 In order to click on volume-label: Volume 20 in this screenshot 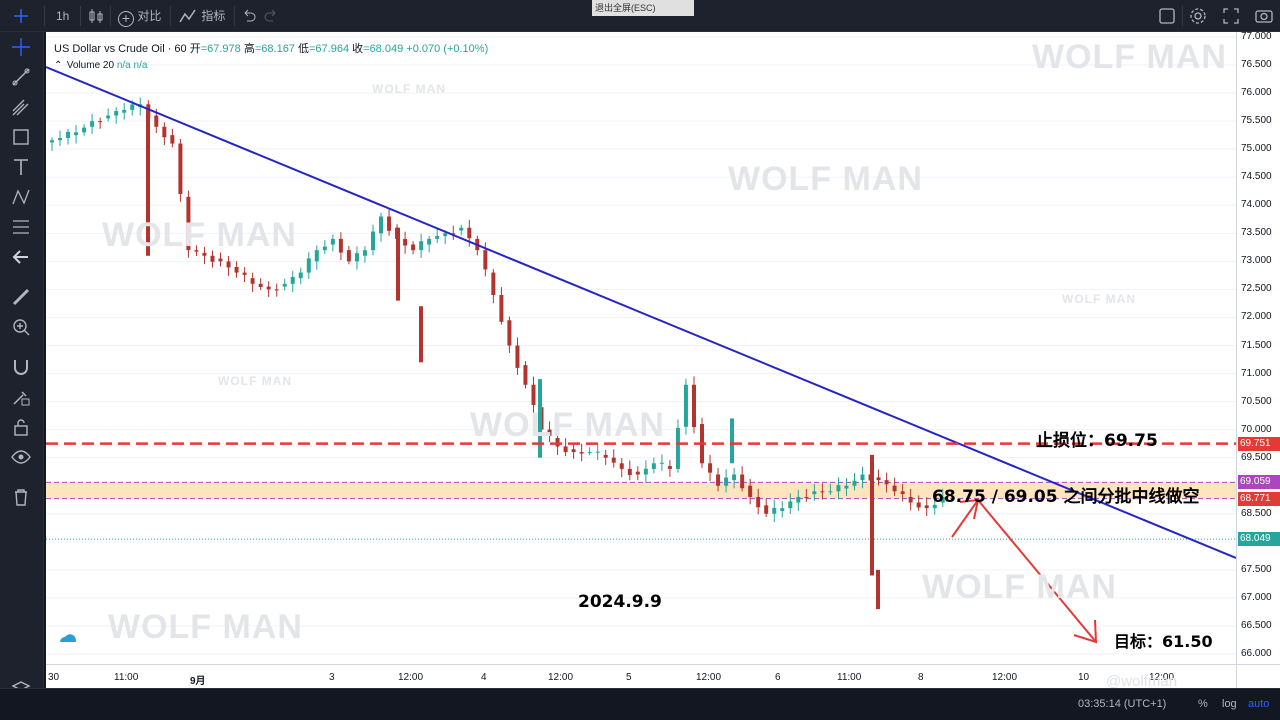, I will do `click(90, 65)`.